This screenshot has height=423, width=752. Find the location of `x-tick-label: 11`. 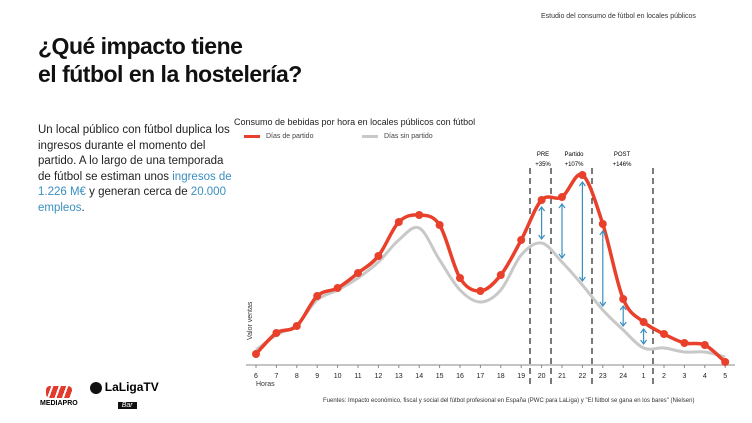

x-tick-label: 11 is located at coordinates (357, 376).